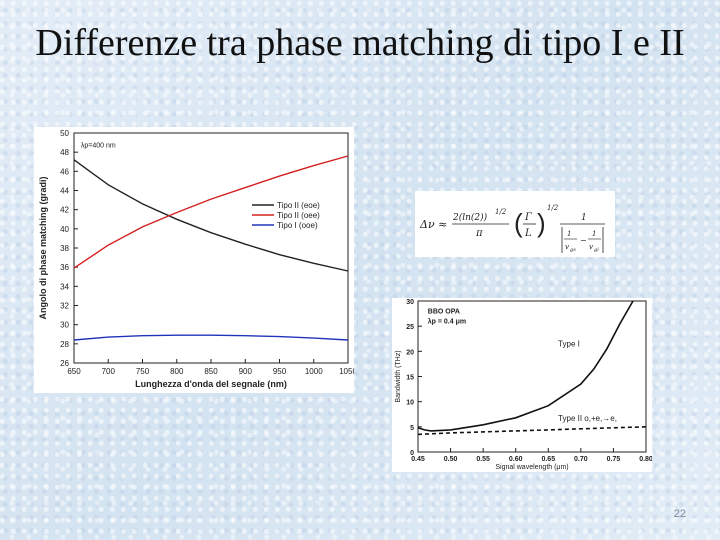 The height and width of the screenshot is (540, 720). What do you see at coordinates (587, 418) in the screenshot?
I see `series-label-1: Type II o,+e,→e,` at bounding box center [587, 418].